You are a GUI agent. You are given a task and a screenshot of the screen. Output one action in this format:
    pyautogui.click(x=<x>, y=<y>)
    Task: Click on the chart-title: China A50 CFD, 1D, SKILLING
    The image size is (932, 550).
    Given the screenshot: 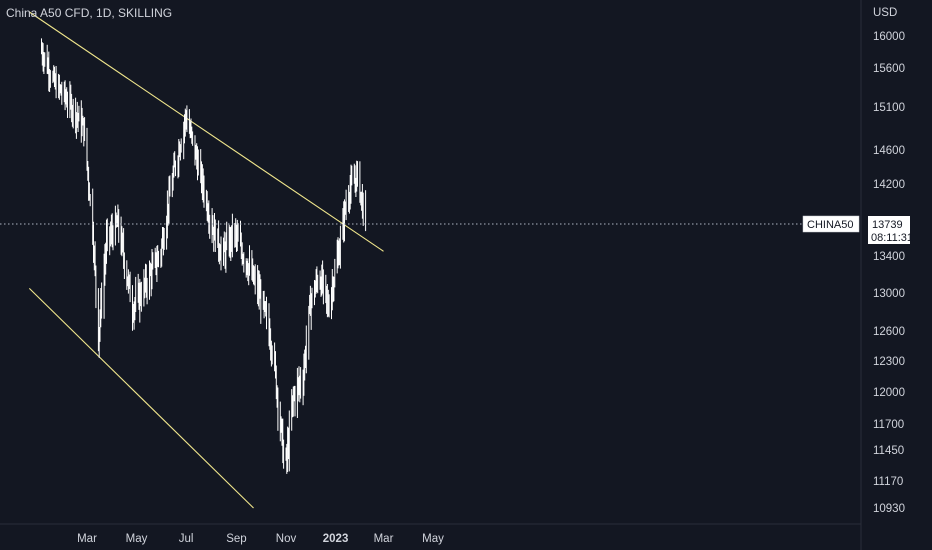 What is the action you would take?
    pyautogui.click(x=89, y=13)
    